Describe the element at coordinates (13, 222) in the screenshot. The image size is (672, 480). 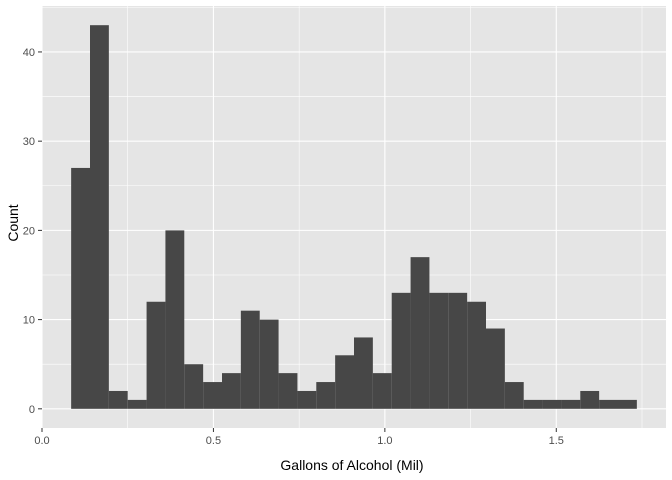
I see `y-axis-title: Count` at that location.